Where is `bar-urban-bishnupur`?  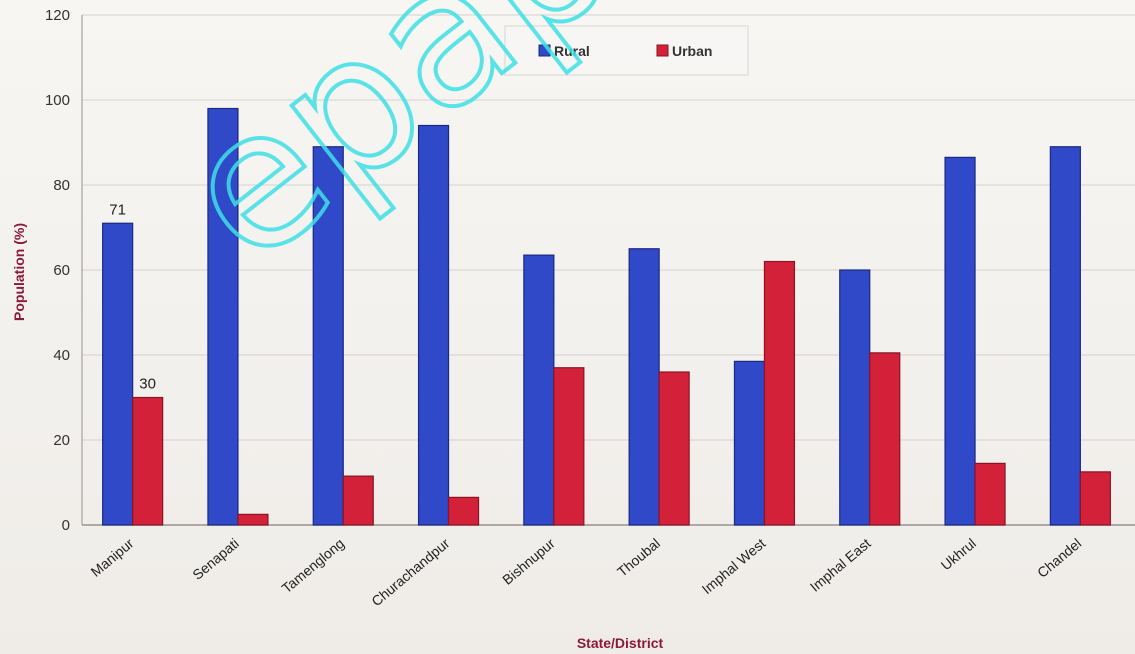 bar-urban-bishnupur is located at coordinates (569, 446).